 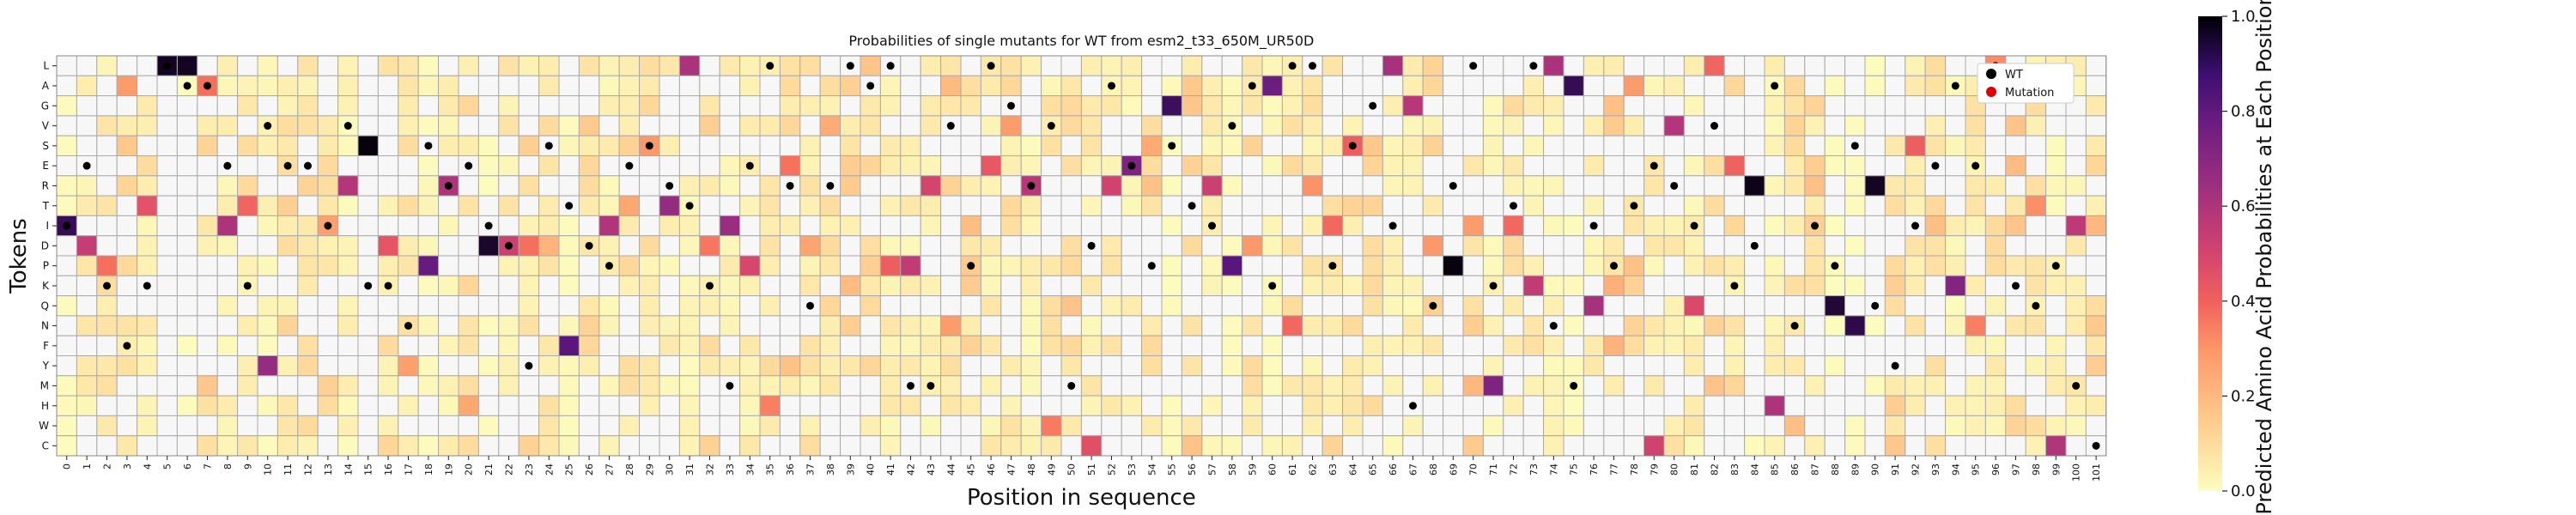 What do you see at coordinates (790, 470) in the screenshot?
I see `x-tick-label: 36` at bounding box center [790, 470].